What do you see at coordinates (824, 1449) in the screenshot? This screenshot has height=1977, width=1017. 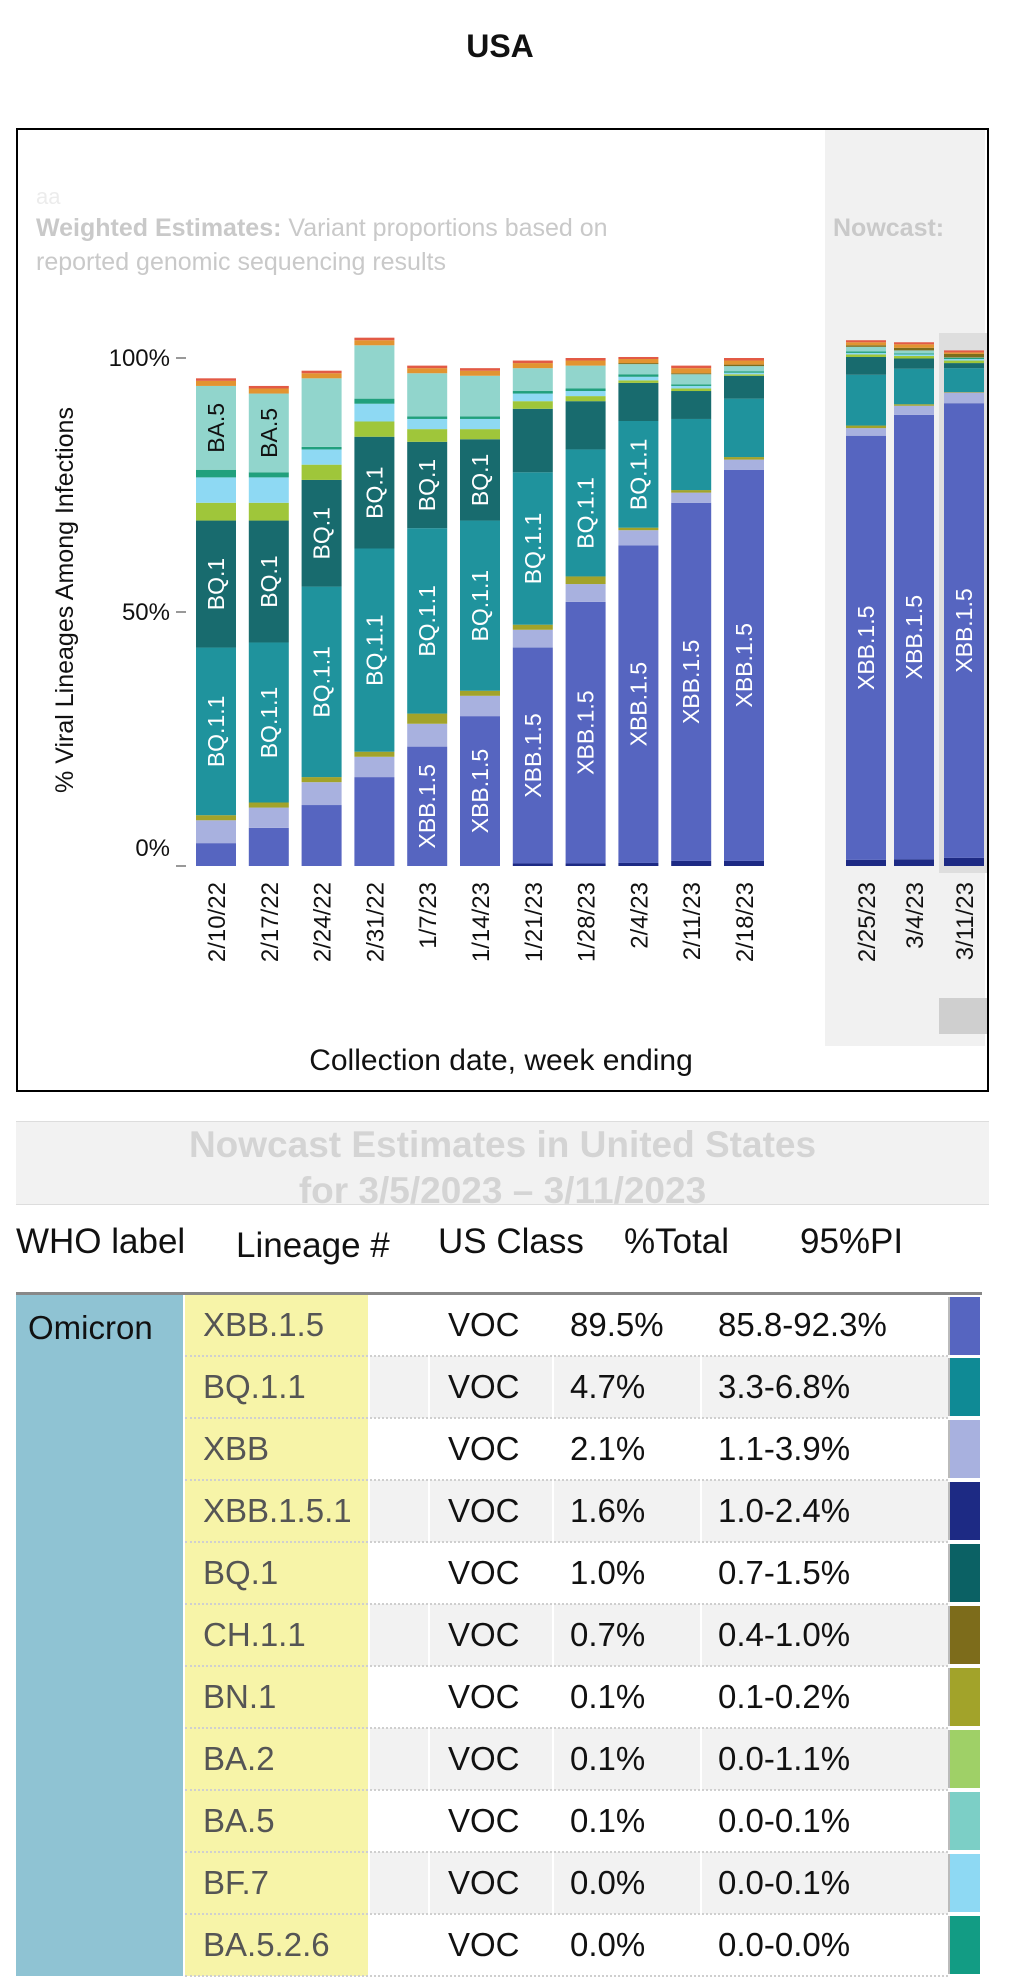 I see `pi-cell: 1.1-3.9%` at bounding box center [824, 1449].